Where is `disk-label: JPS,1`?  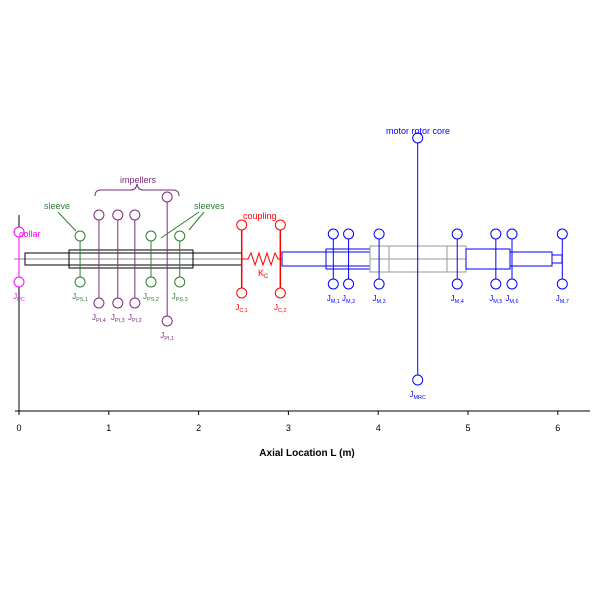
disk-label: JPS,1 is located at coordinates (80, 297).